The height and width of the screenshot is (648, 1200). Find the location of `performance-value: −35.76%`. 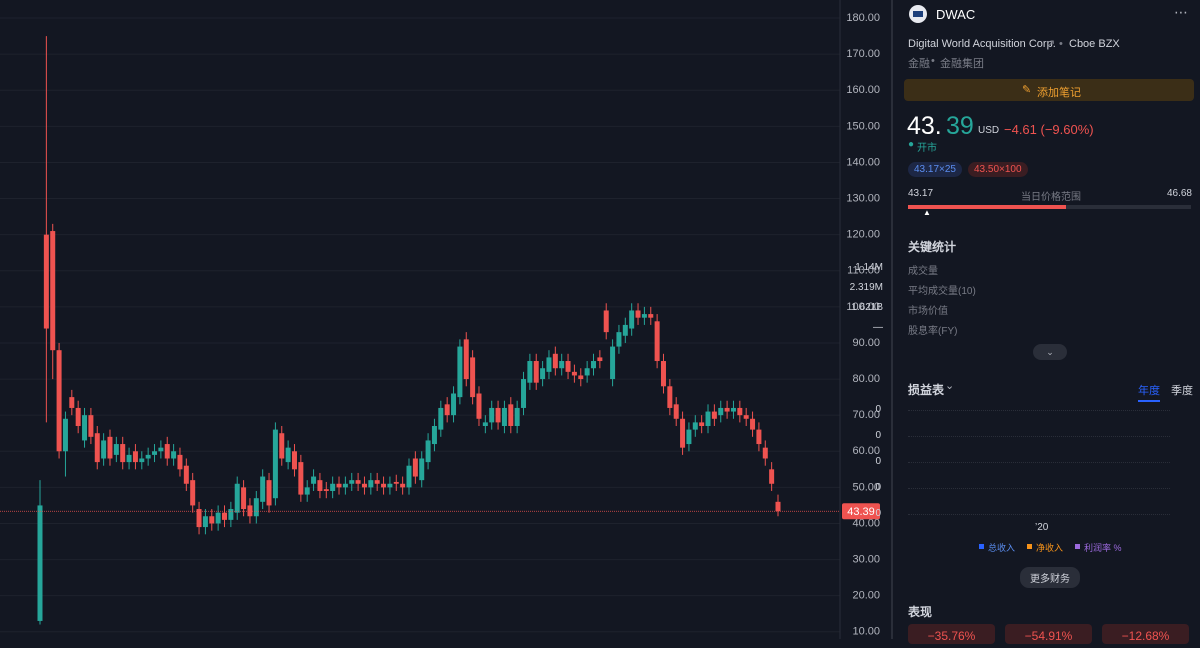

performance-value: −35.76% is located at coordinates (951, 634).